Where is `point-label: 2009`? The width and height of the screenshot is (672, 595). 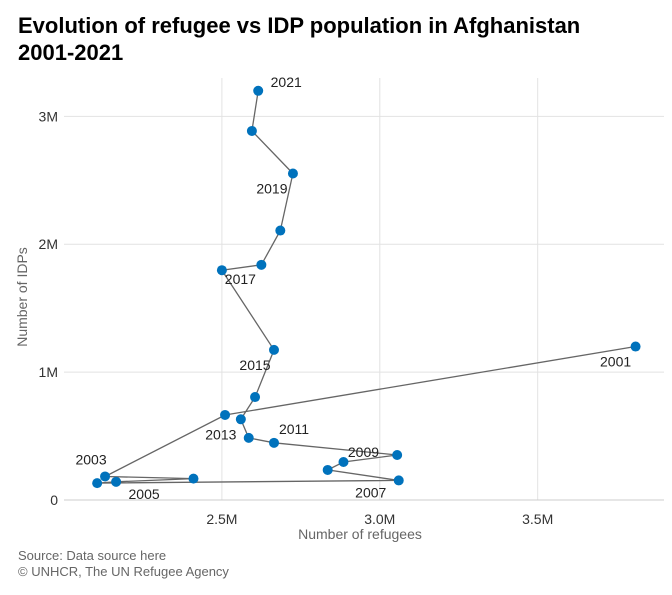 point-label: 2009 is located at coordinates (363, 452).